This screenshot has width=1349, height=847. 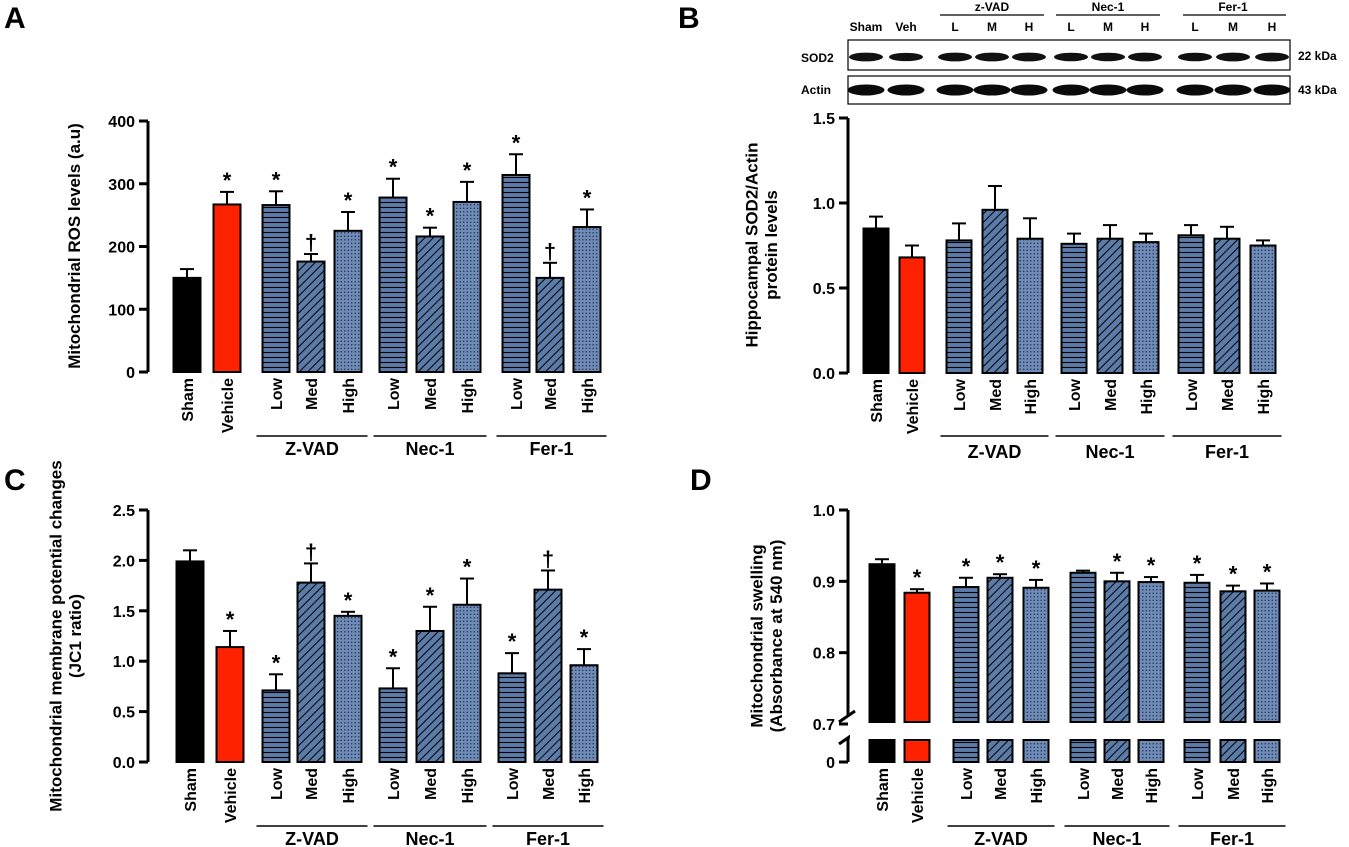 What do you see at coordinates (824, 374) in the screenshot?
I see `y-tick-label: 0.0` at bounding box center [824, 374].